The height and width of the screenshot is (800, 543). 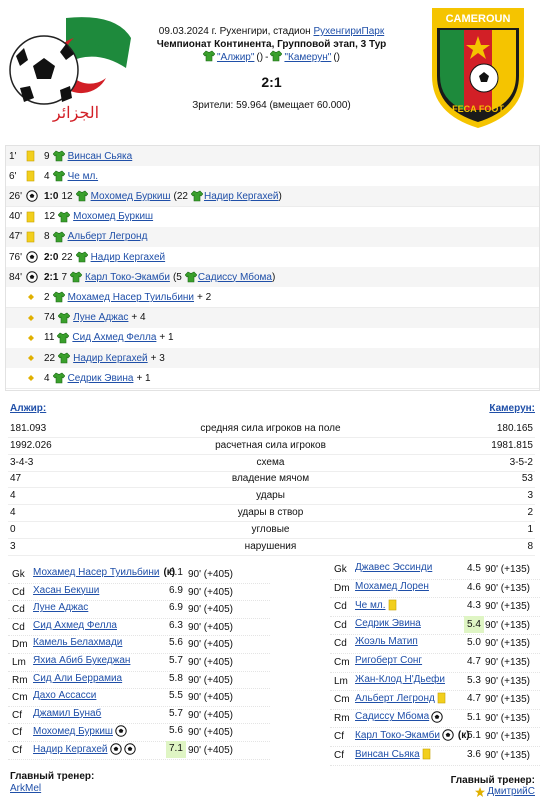 I want to click on position: Cf, so click(x=339, y=755).